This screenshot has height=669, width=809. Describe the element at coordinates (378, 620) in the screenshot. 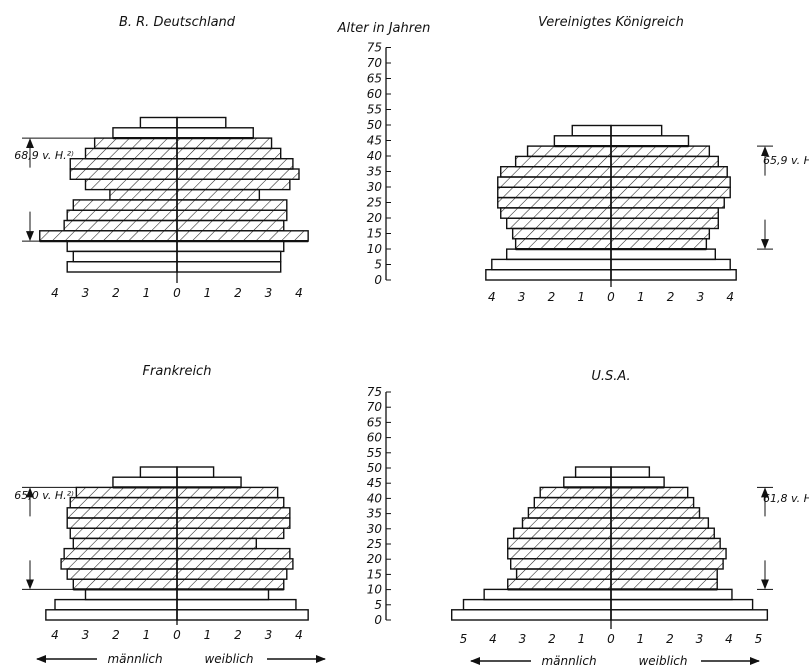

I see `age-tick-label: 0` at that location.